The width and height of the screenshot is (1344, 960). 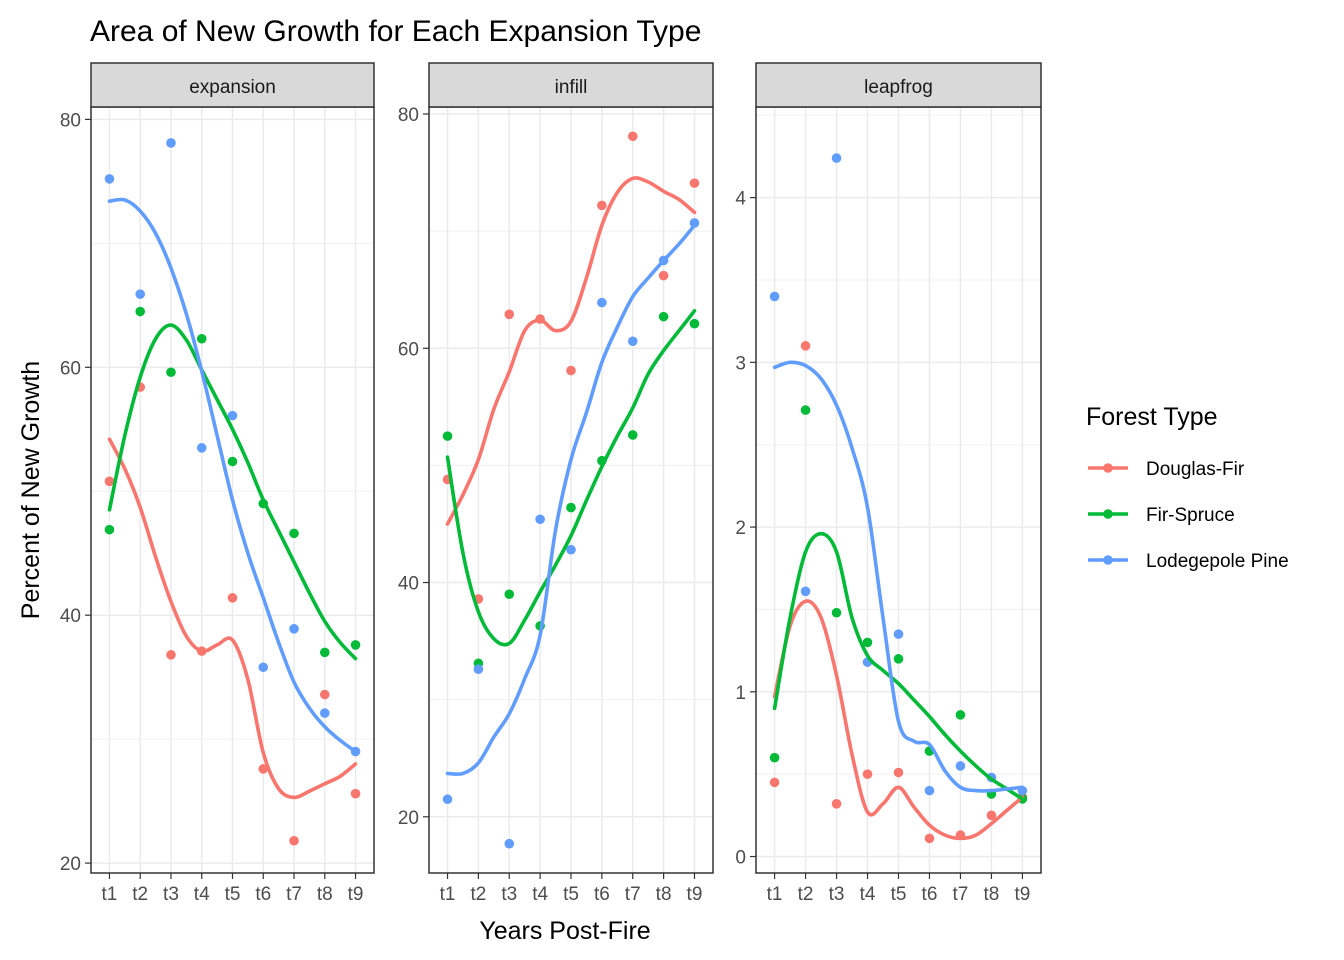 I want to click on legend-item-douglas-fir: Douglas-Fir, so click(x=1166, y=469).